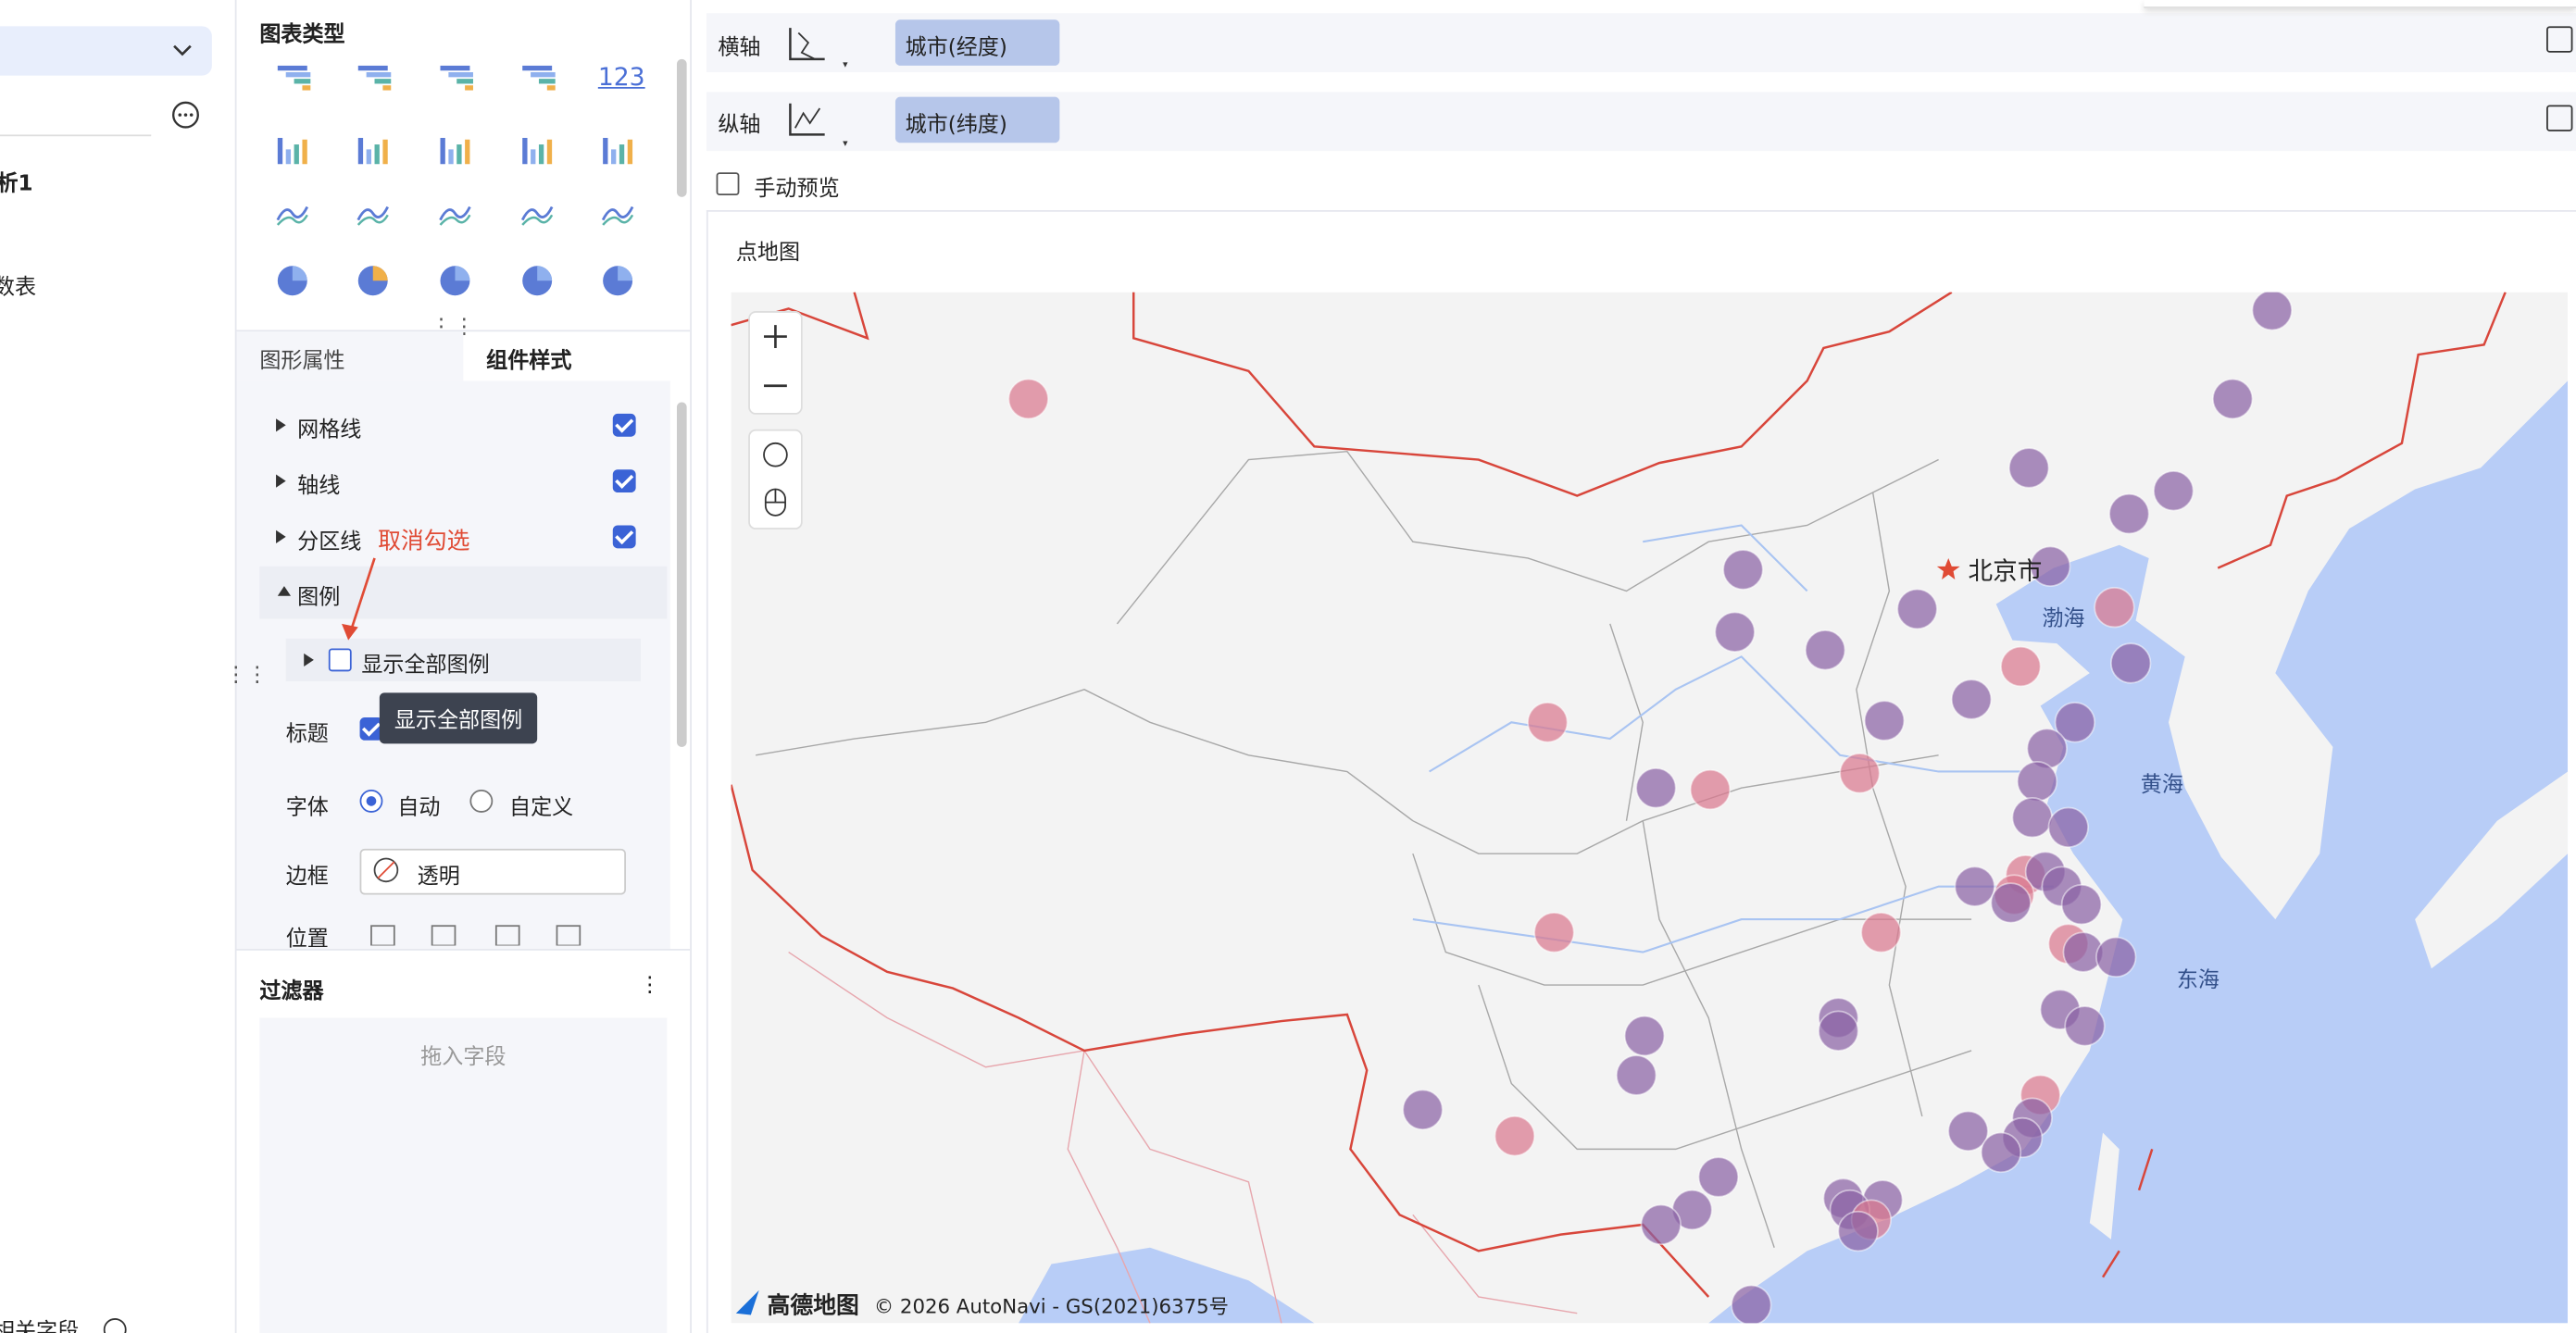 The height and width of the screenshot is (1333, 2576). I want to click on sidebar-item: 析1, so click(16, 184).